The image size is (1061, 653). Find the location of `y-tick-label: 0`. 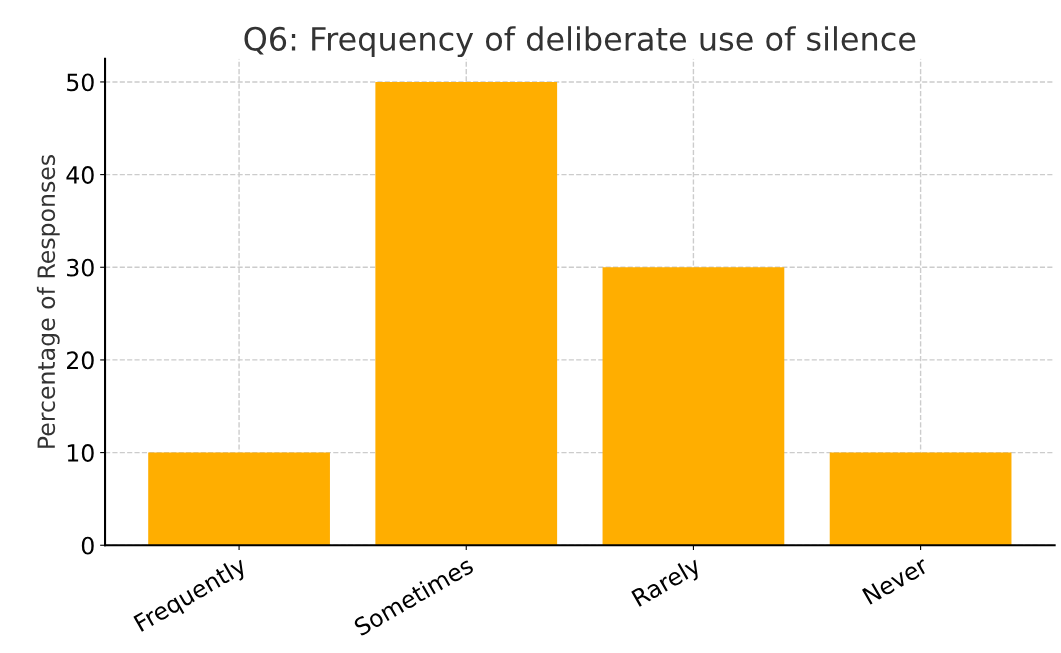

y-tick-label: 0 is located at coordinates (87, 545).